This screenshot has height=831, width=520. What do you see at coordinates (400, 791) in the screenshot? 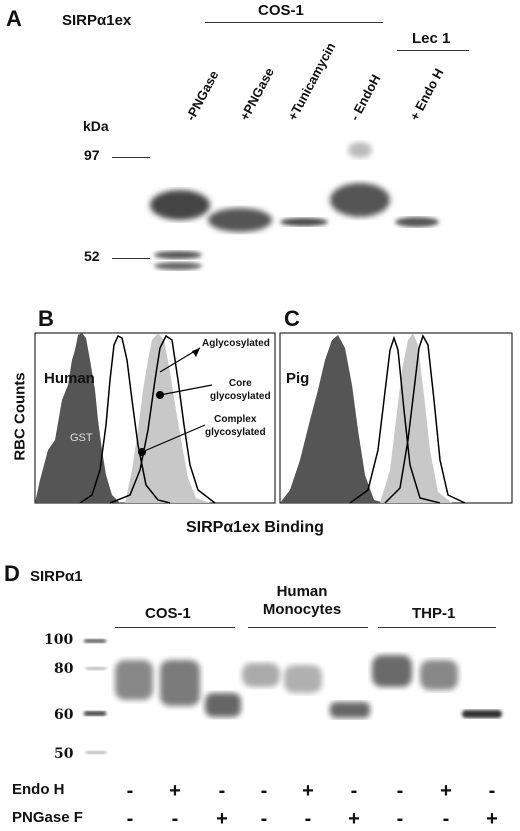
I see `sign-r1-c7: -` at bounding box center [400, 791].